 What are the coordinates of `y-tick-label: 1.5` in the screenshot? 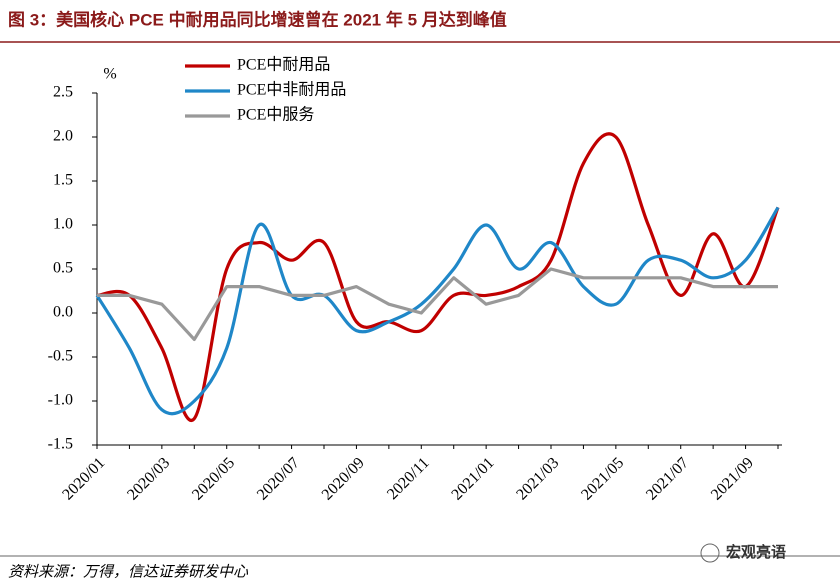 It's located at (63, 180).